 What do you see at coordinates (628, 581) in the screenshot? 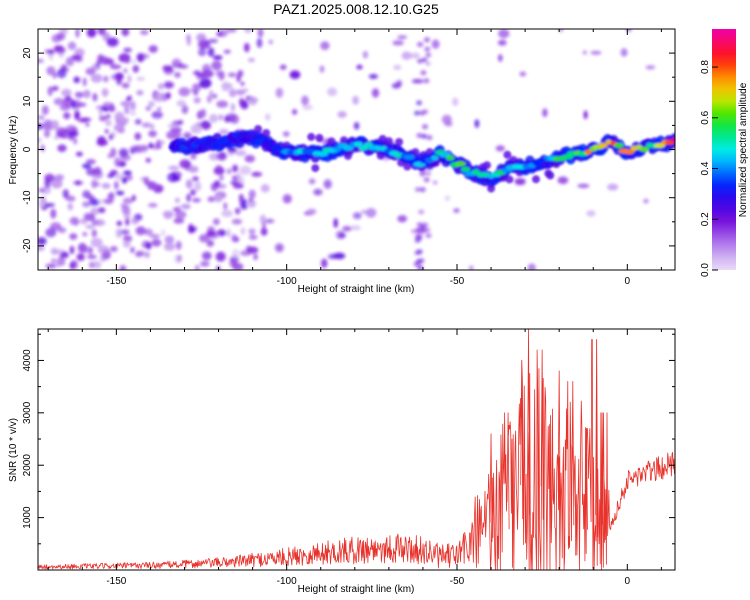
I see `x-tick-label: 0` at bounding box center [628, 581].